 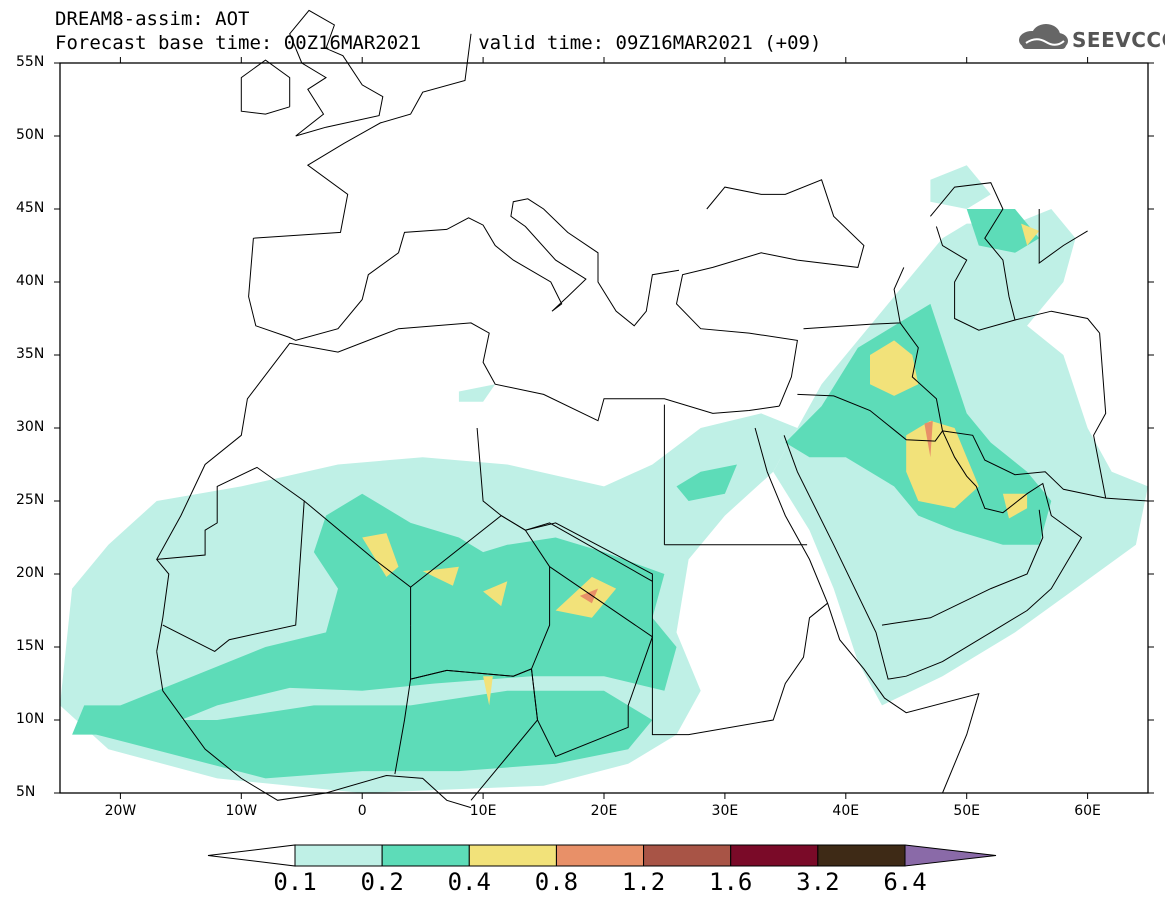 I want to click on border-saudi-yemen-oman, so click(x=962, y=567).